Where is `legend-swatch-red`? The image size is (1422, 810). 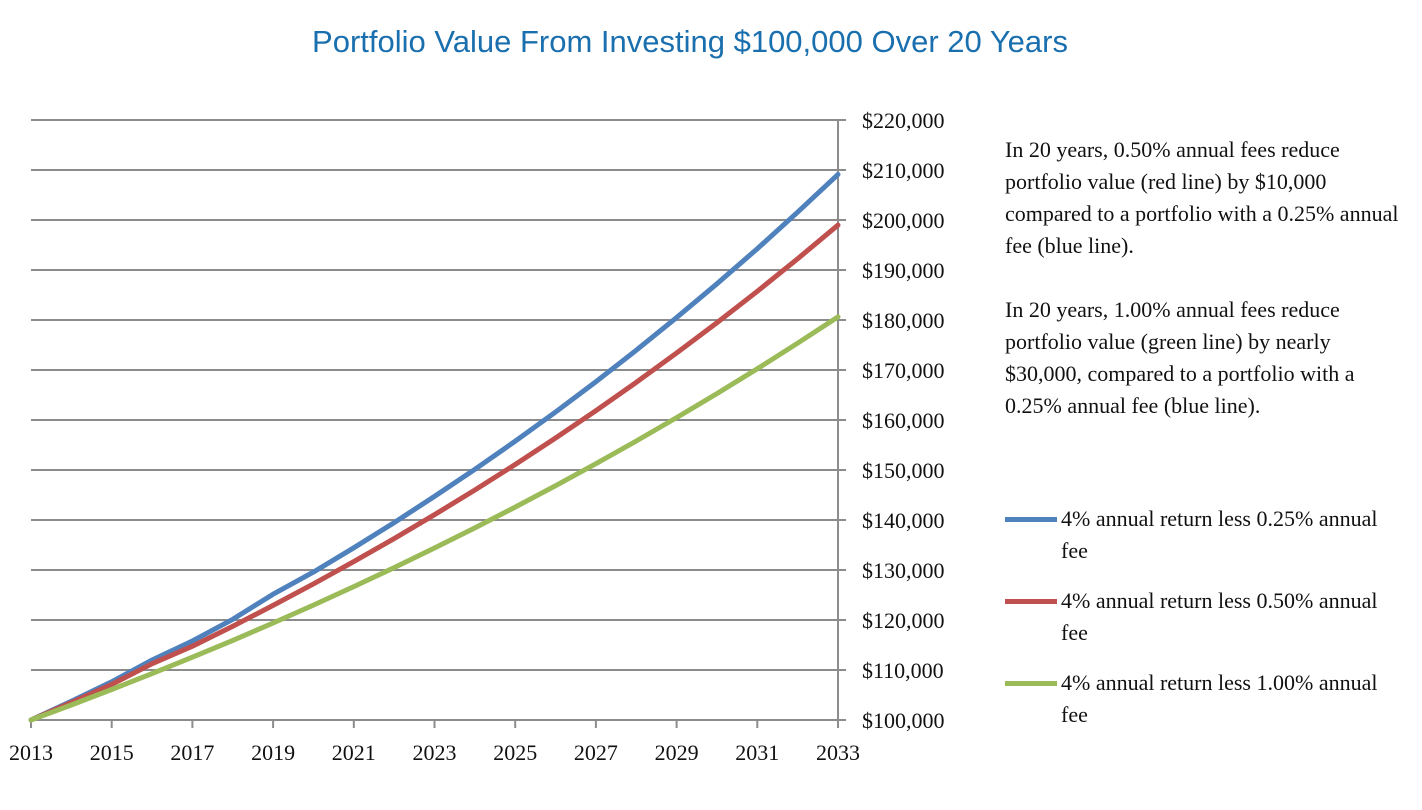 legend-swatch-red is located at coordinates (1031, 601).